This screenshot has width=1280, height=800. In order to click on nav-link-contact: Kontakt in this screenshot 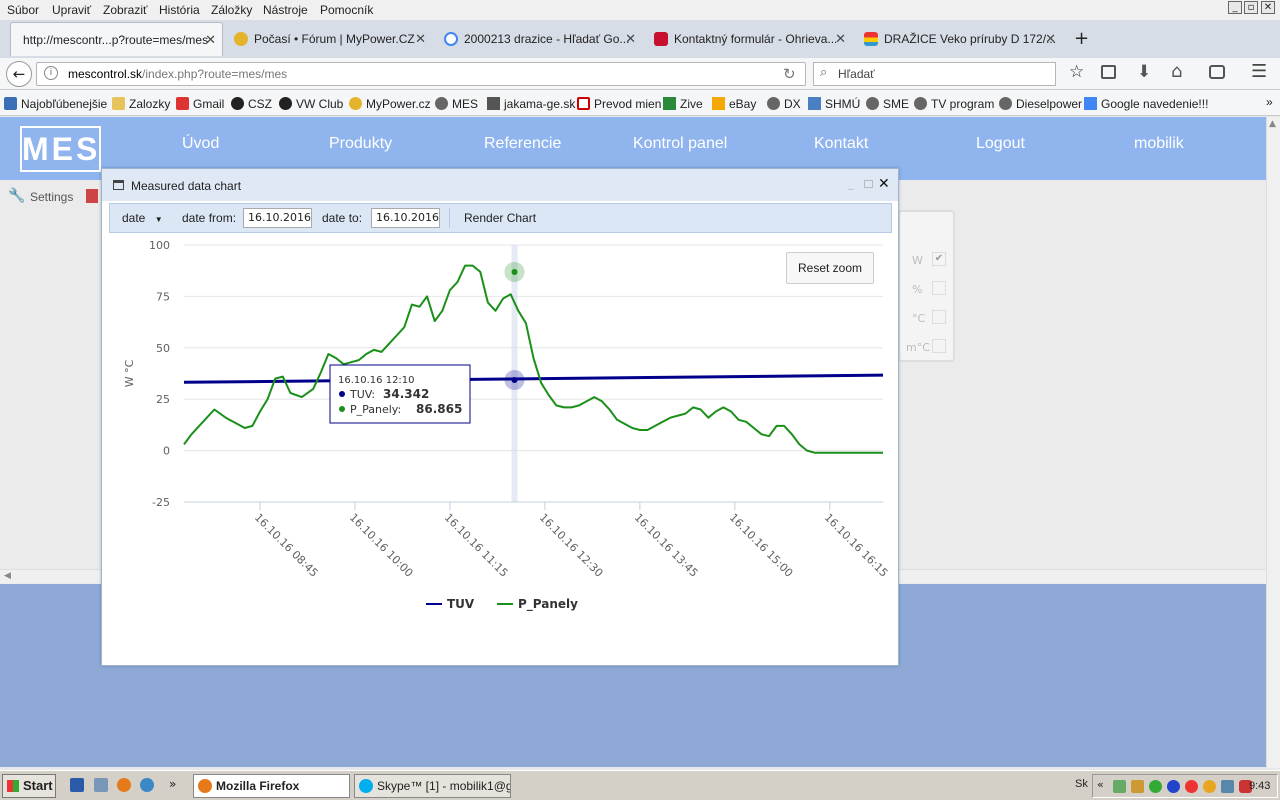, I will do `click(841, 143)`.